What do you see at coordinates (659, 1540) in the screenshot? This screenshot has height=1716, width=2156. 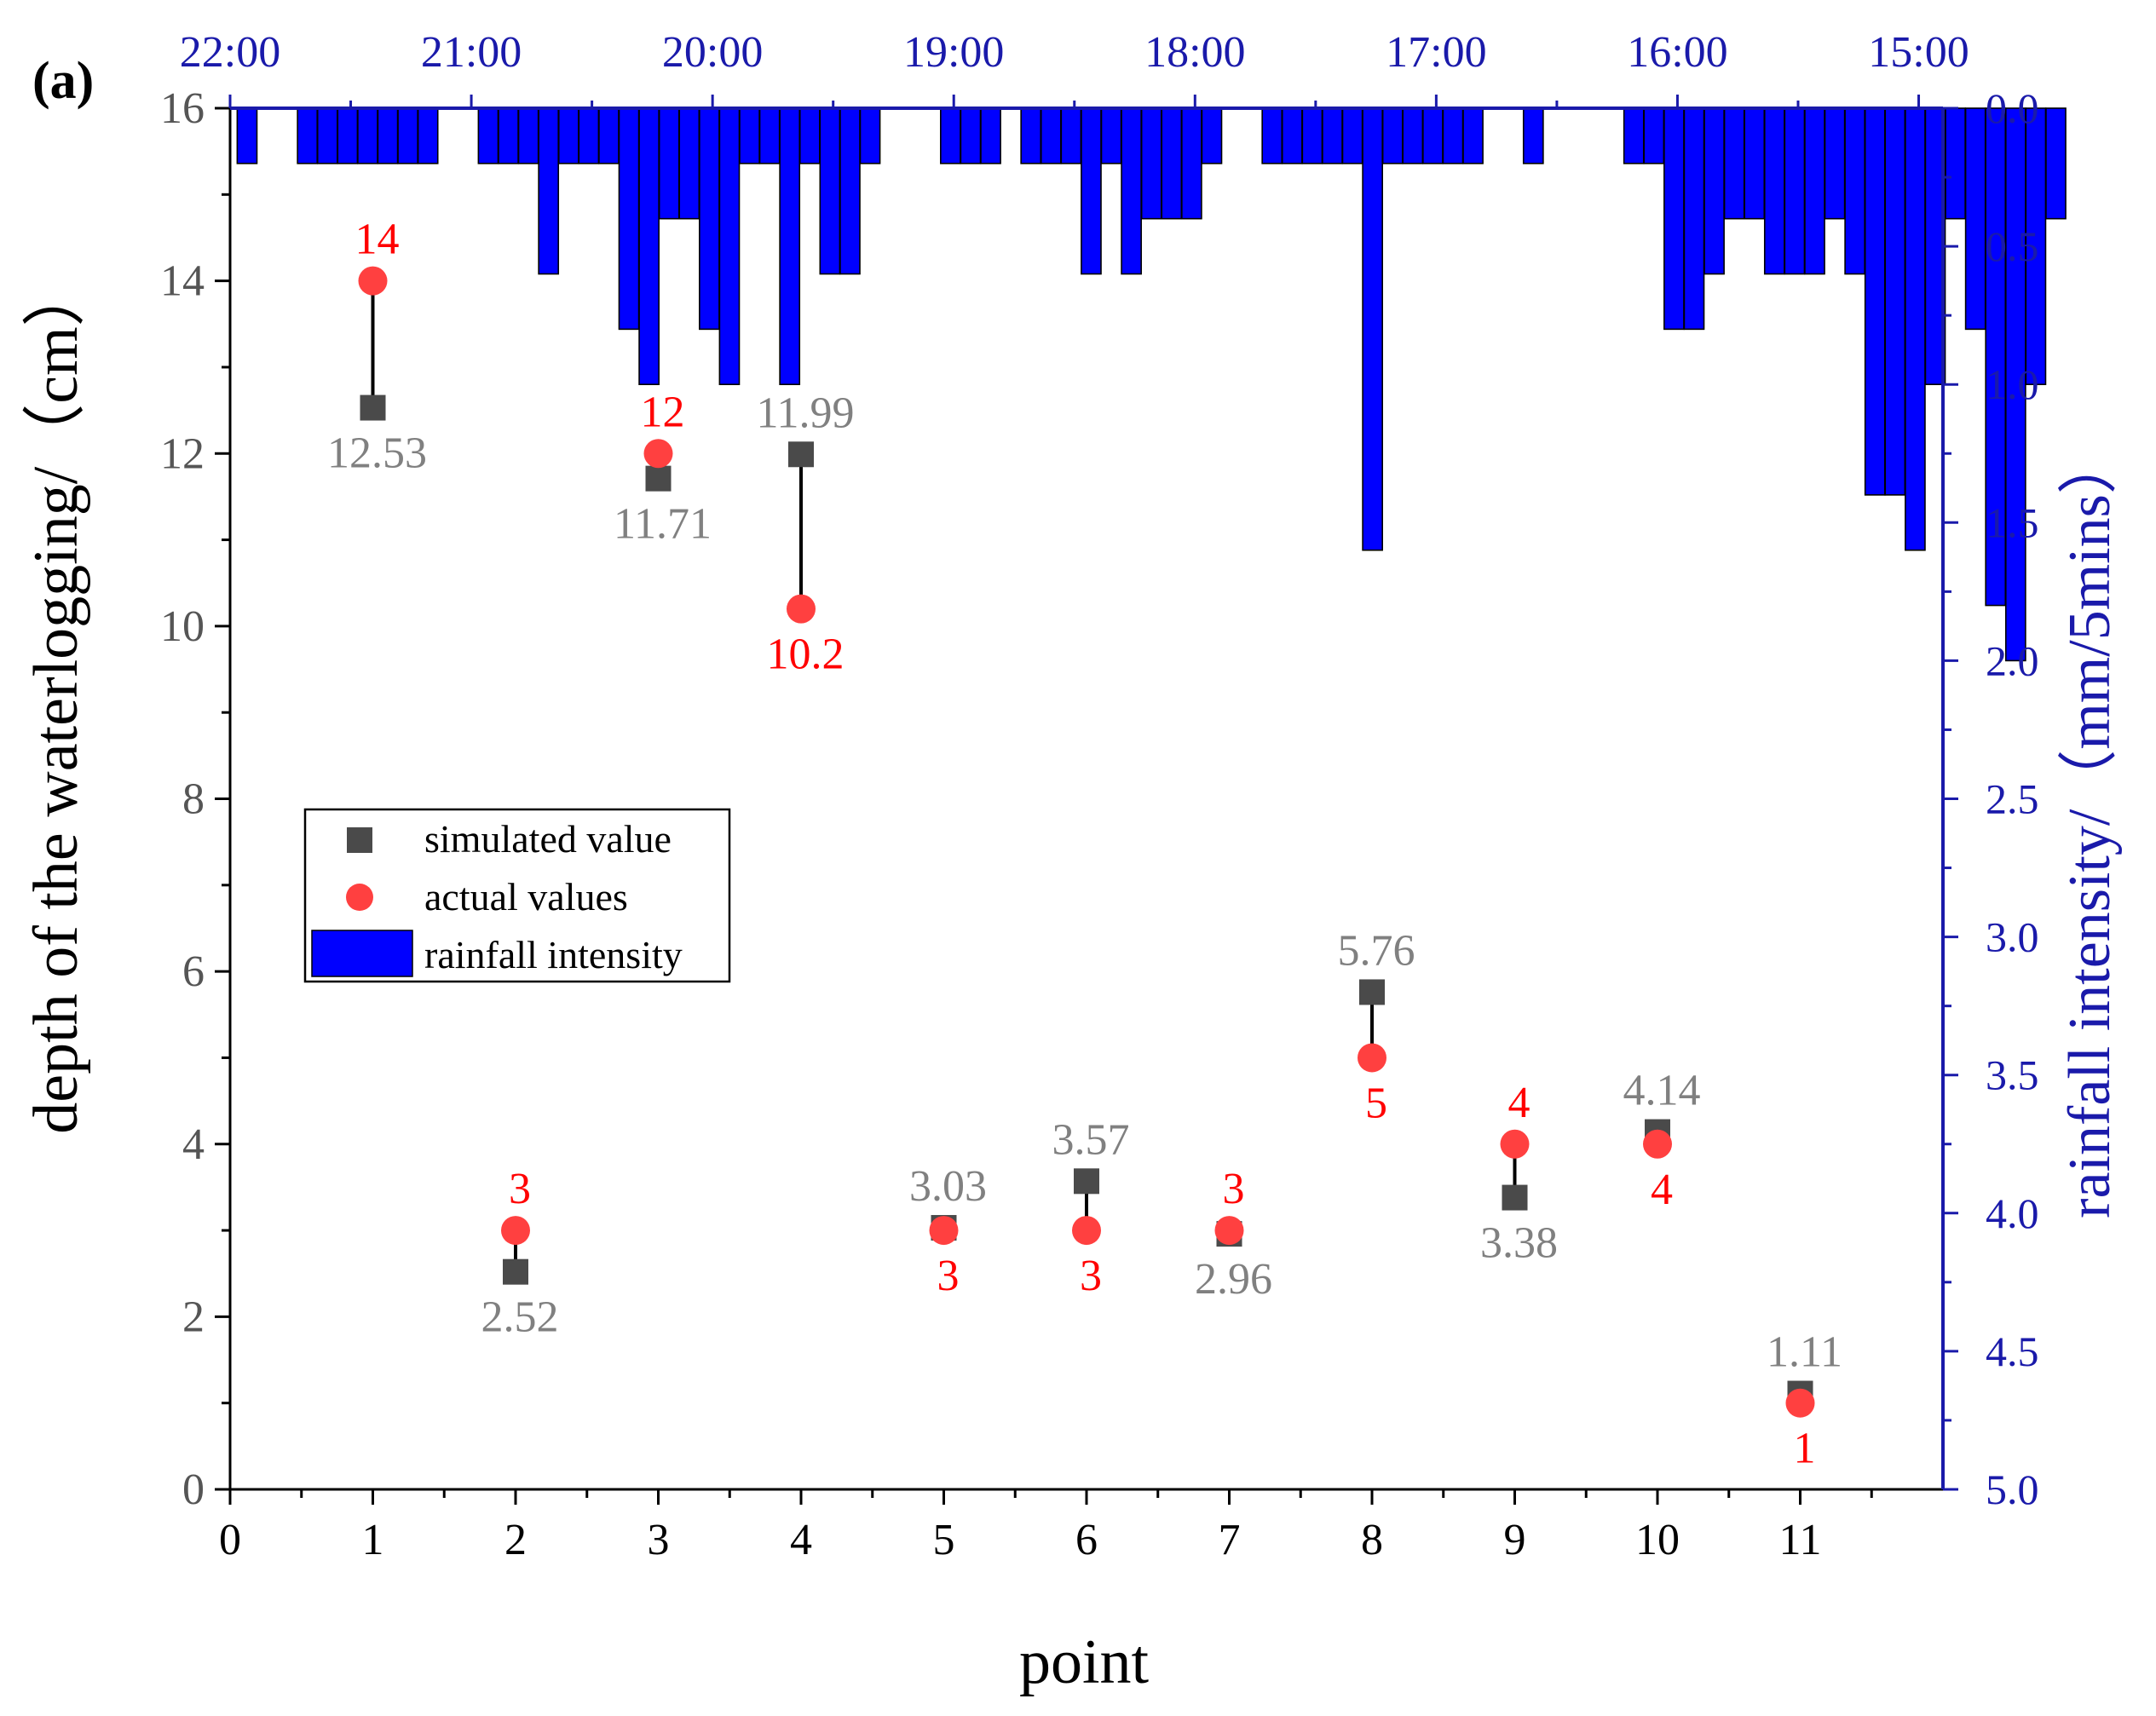 I see `x-tick-label: 3` at bounding box center [659, 1540].